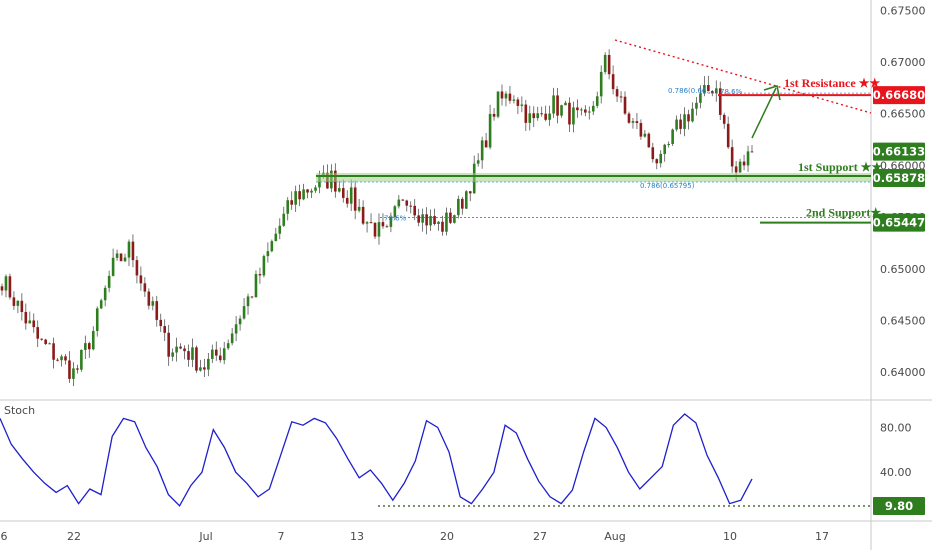  Describe the element at coordinates (896, 427) in the screenshot. I see `stoch-tick-label: 80.00` at that location.